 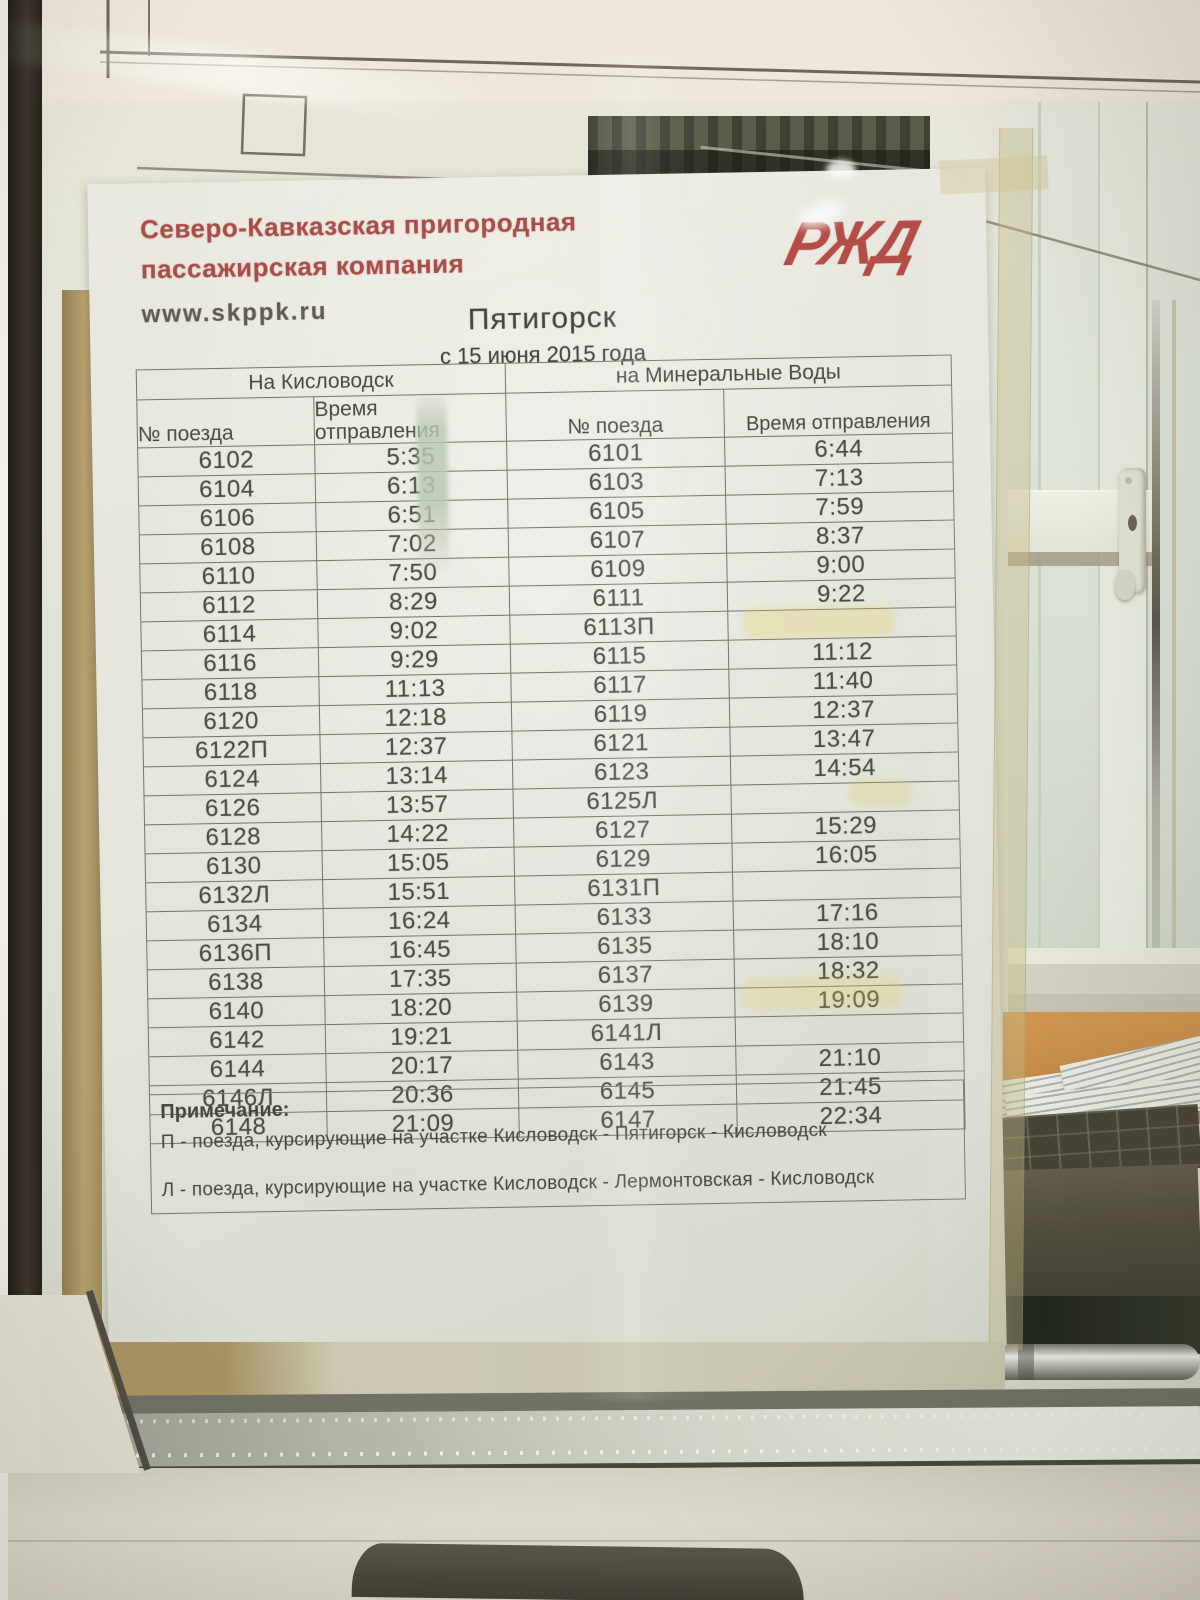 I want to click on train-number-cell: 6134, so click(x=235, y=924).